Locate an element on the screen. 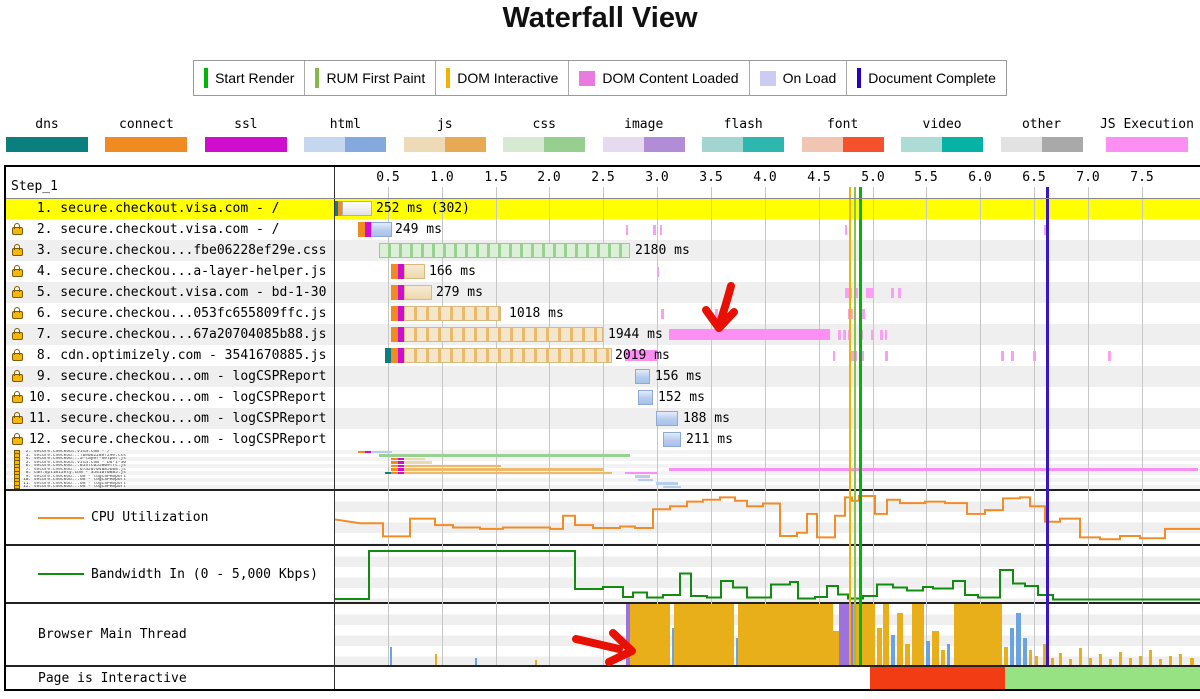  cpu-utilization: CPU Utilization is located at coordinates (170, 516).